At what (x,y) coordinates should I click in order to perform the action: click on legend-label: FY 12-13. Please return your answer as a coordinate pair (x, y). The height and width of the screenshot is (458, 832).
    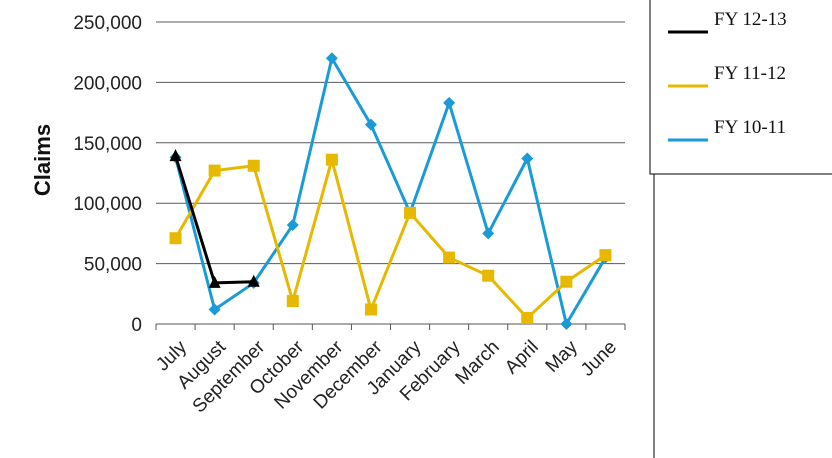
    Looking at the image, I should click on (750, 19).